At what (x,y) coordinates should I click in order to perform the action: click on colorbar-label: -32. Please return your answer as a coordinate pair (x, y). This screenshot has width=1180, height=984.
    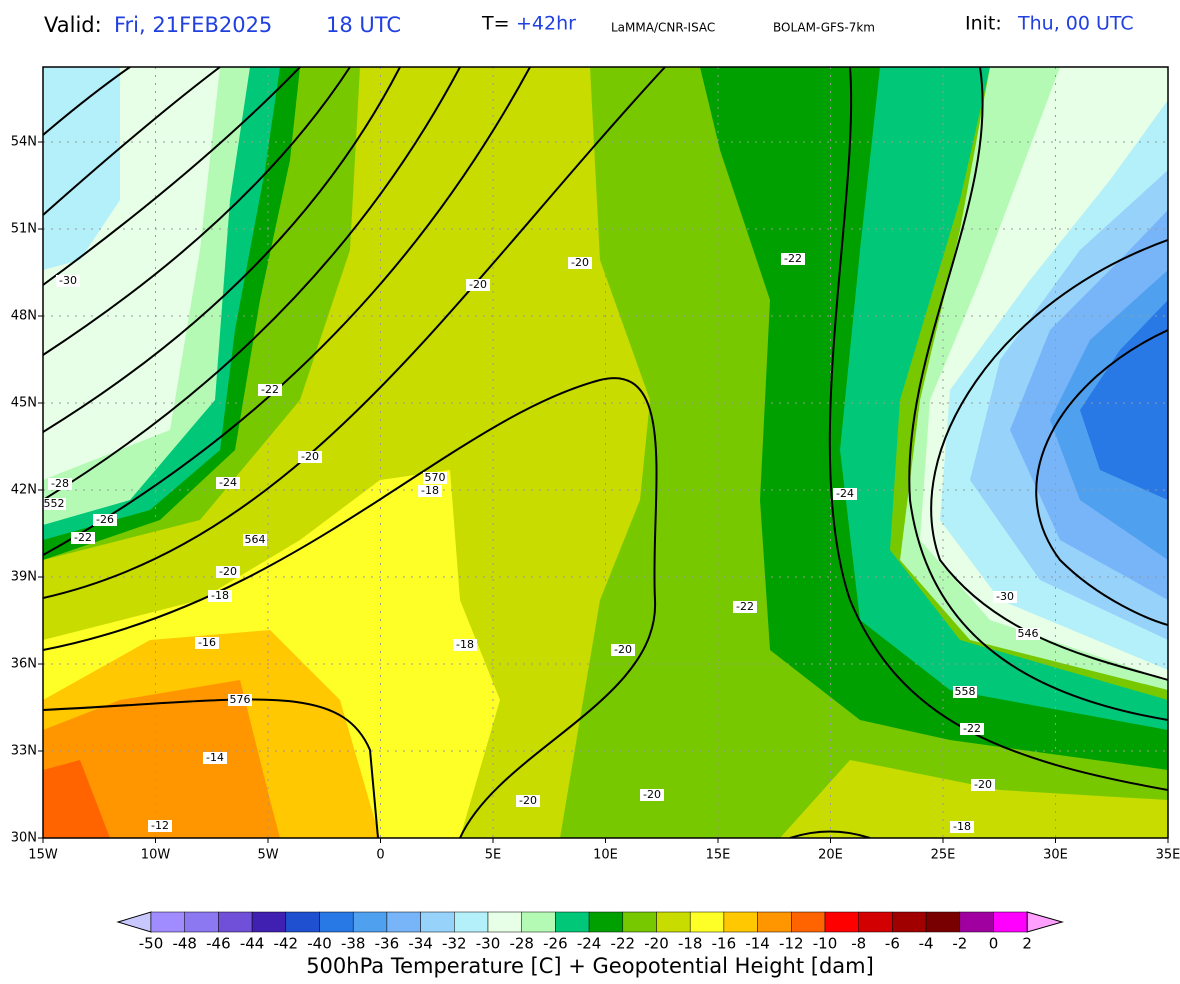
    Looking at the image, I should click on (454, 944).